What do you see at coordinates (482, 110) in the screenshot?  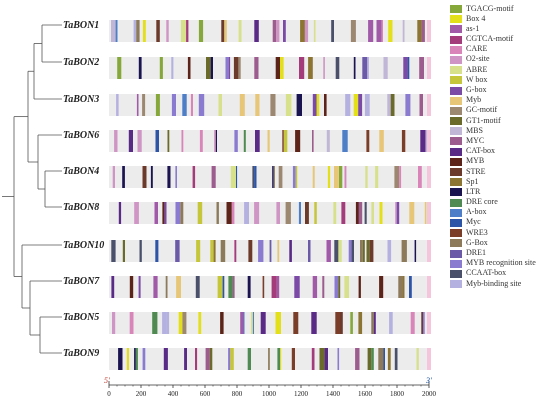 I see `legend-label: GC-motif` at bounding box center [482, 110].